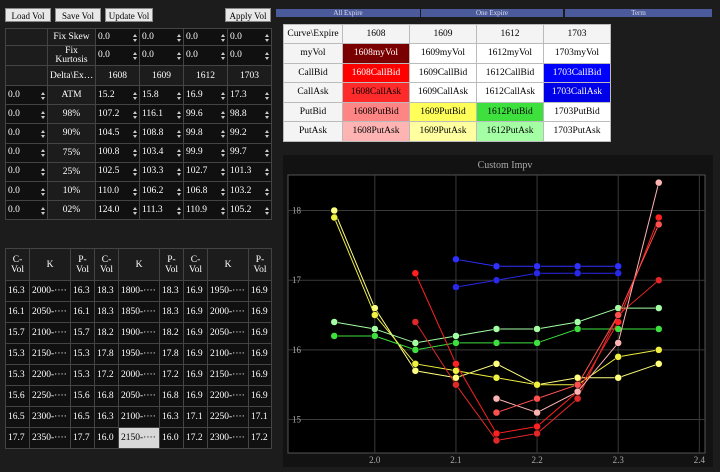 Image resolution: width=720 pixels, height=472 pixels. Describe the element at coordinates (249, 171) in the screenshot. I see `delta-value: 101.3` at that location.